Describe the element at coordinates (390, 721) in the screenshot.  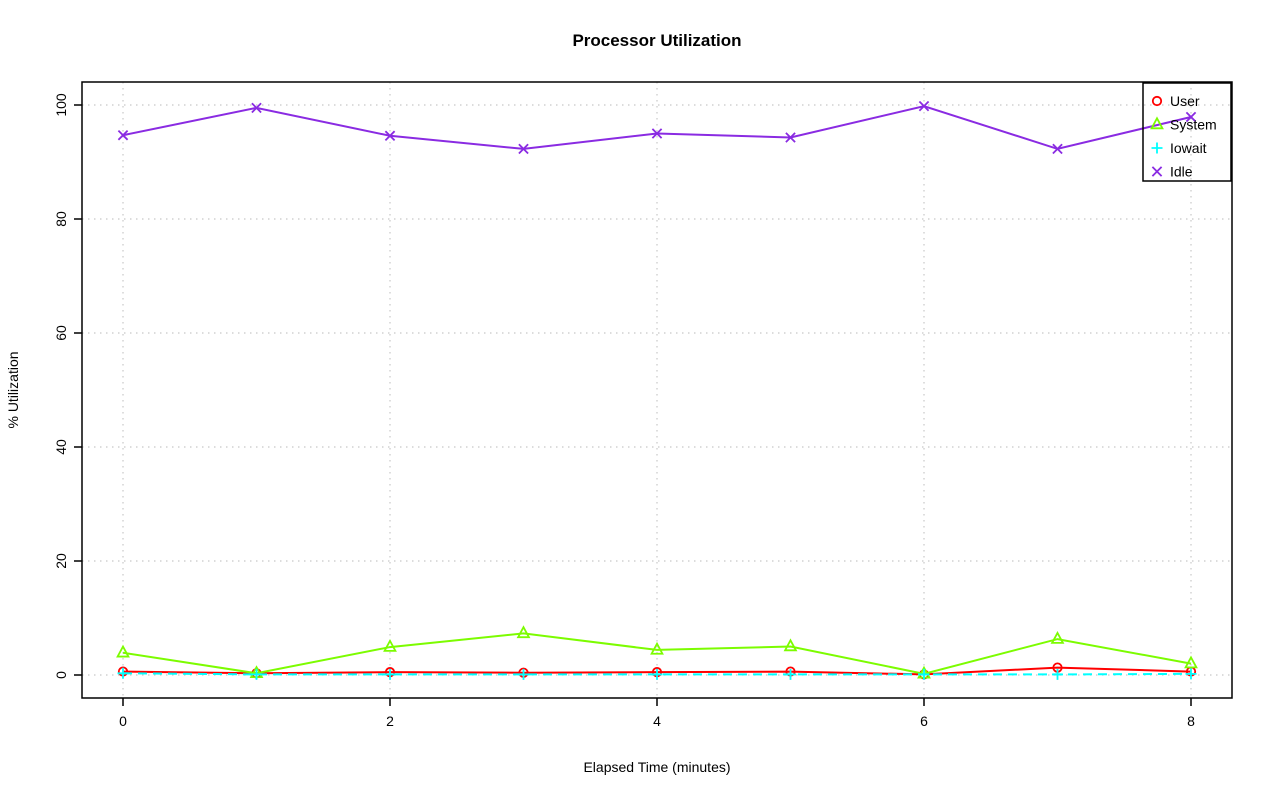
I see `x-tick-label: 2` at that location.